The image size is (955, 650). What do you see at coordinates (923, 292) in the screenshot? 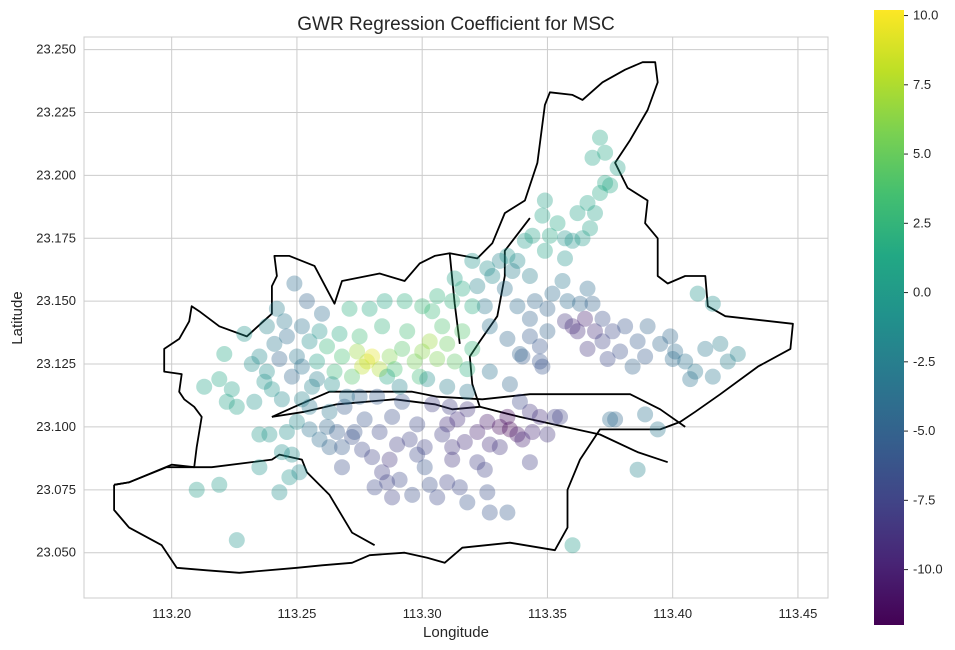
I see `colorbar-ticks: 10.0 7.5 5.0 2.5 0.0 -2.5 -5.0 -7.5 -10.0` at bounding box center [923, 292].